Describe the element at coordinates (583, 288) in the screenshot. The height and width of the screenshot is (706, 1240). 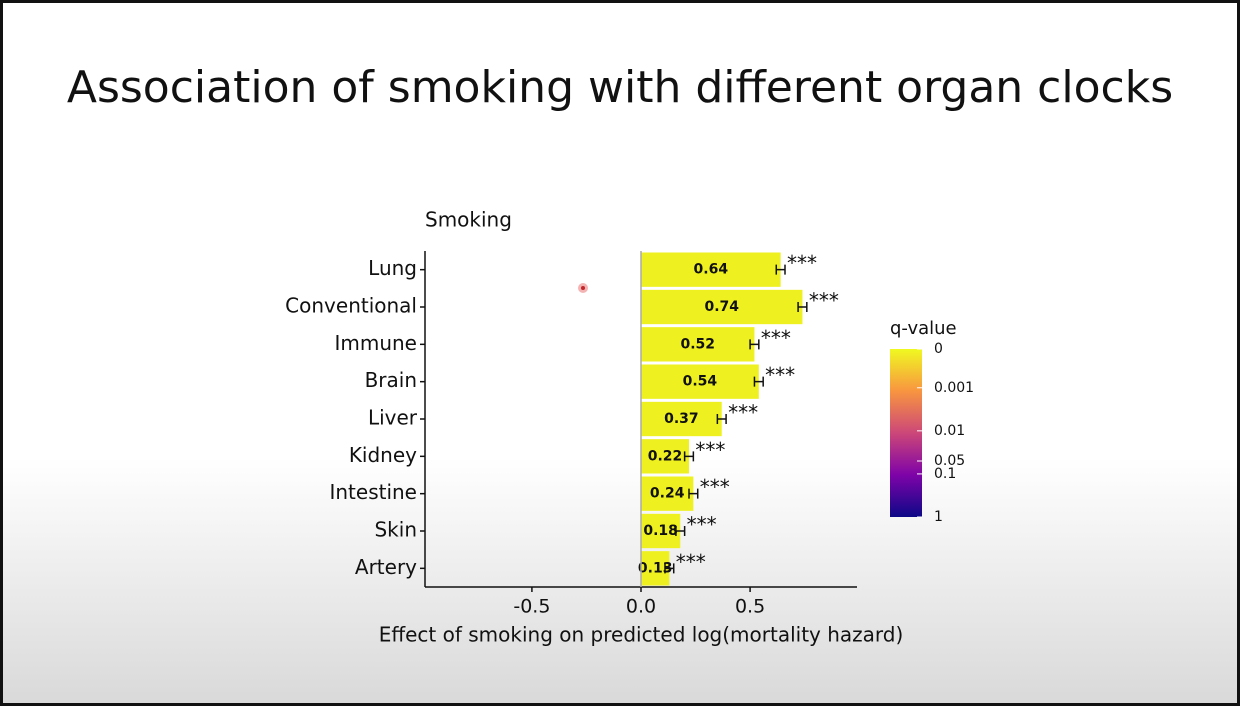
I see `cursor-dot` at that location.